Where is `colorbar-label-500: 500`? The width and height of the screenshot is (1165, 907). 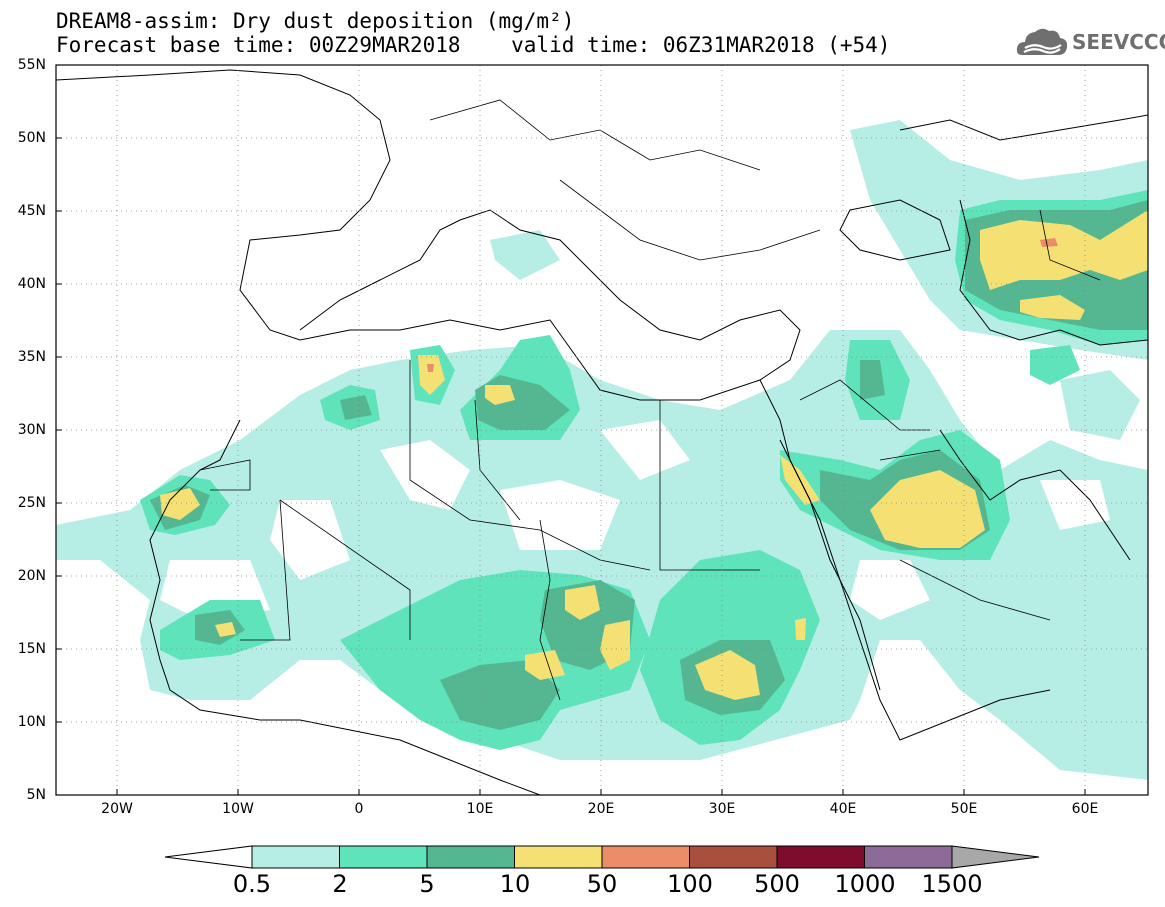
colorbar-label-500: 500 is located at coordinates (777, 884).